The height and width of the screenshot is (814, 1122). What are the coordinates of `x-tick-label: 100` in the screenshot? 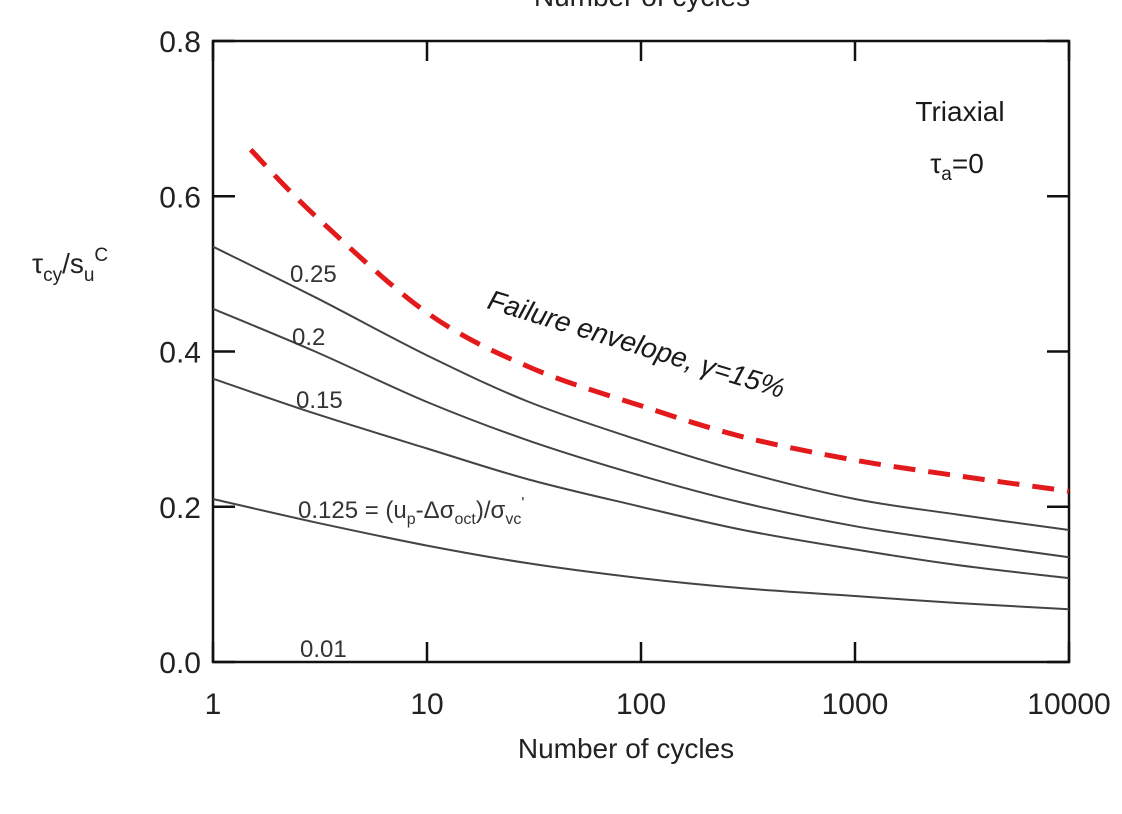 It's located at (641, 704).